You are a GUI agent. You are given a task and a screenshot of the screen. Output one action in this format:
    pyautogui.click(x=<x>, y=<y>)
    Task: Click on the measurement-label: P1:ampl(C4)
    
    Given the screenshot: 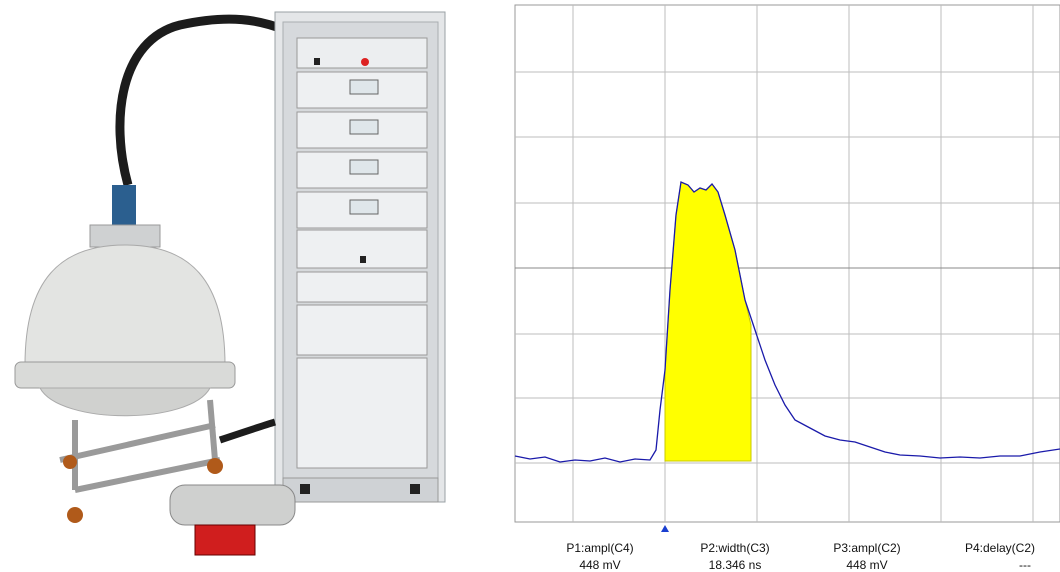 What is the action you would take?
    pyautogui.click(x=599, y=548)
    